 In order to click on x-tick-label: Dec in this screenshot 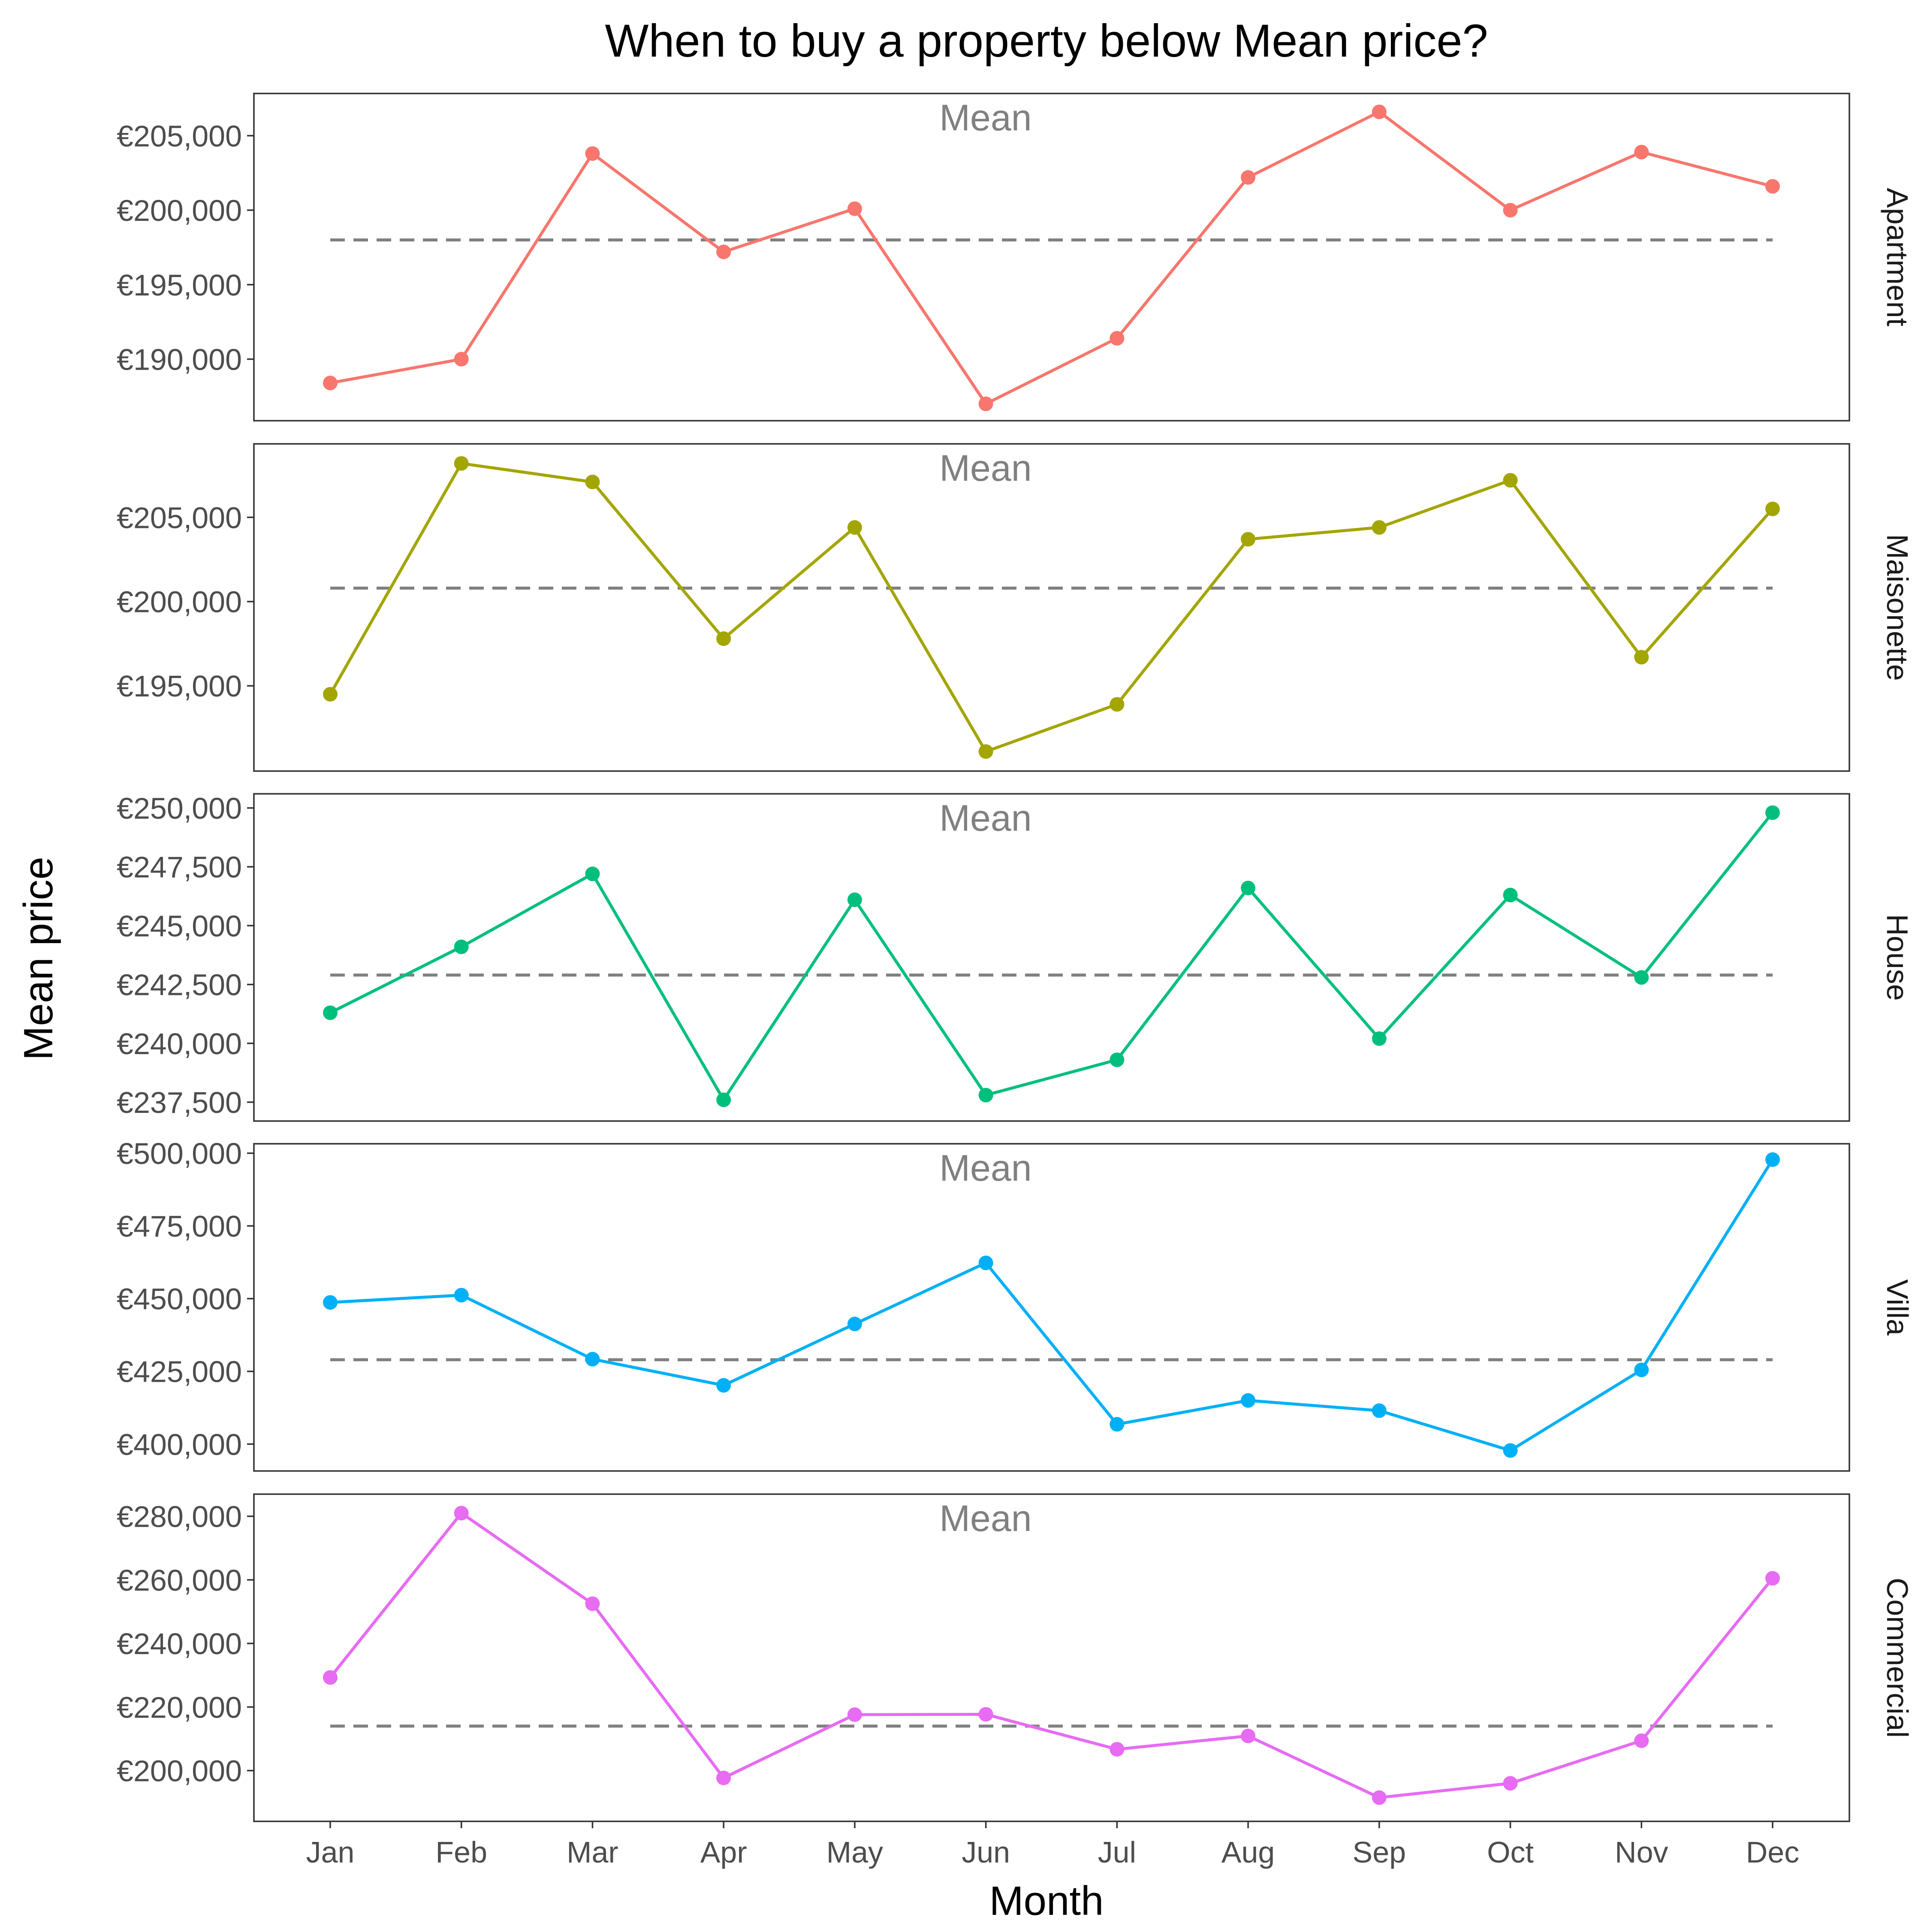, I will do `click(1772, 1853)`.